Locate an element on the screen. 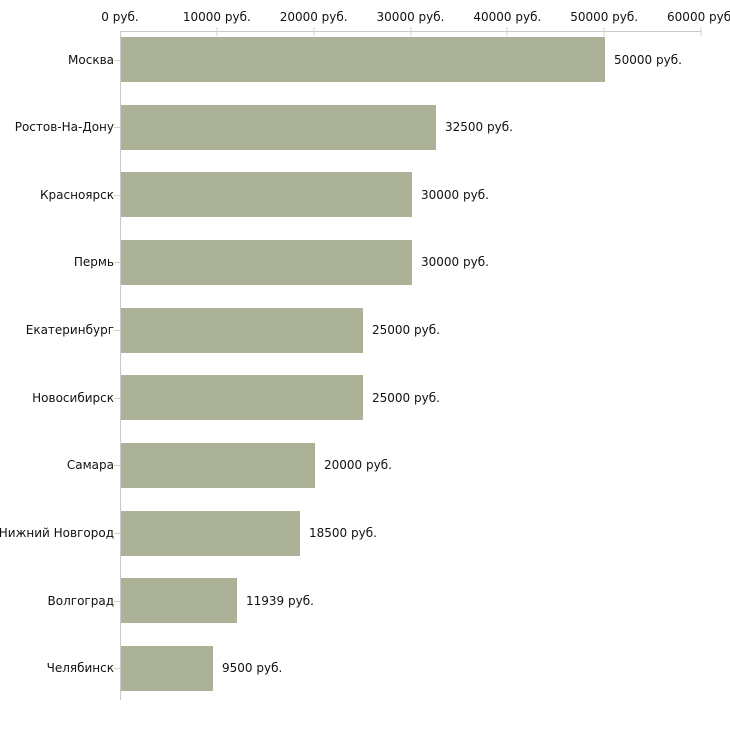 The height and width of the screenshot is (730, 730). x-axis-tick-label: 20000 руб. is located at coordinates (313, 17).